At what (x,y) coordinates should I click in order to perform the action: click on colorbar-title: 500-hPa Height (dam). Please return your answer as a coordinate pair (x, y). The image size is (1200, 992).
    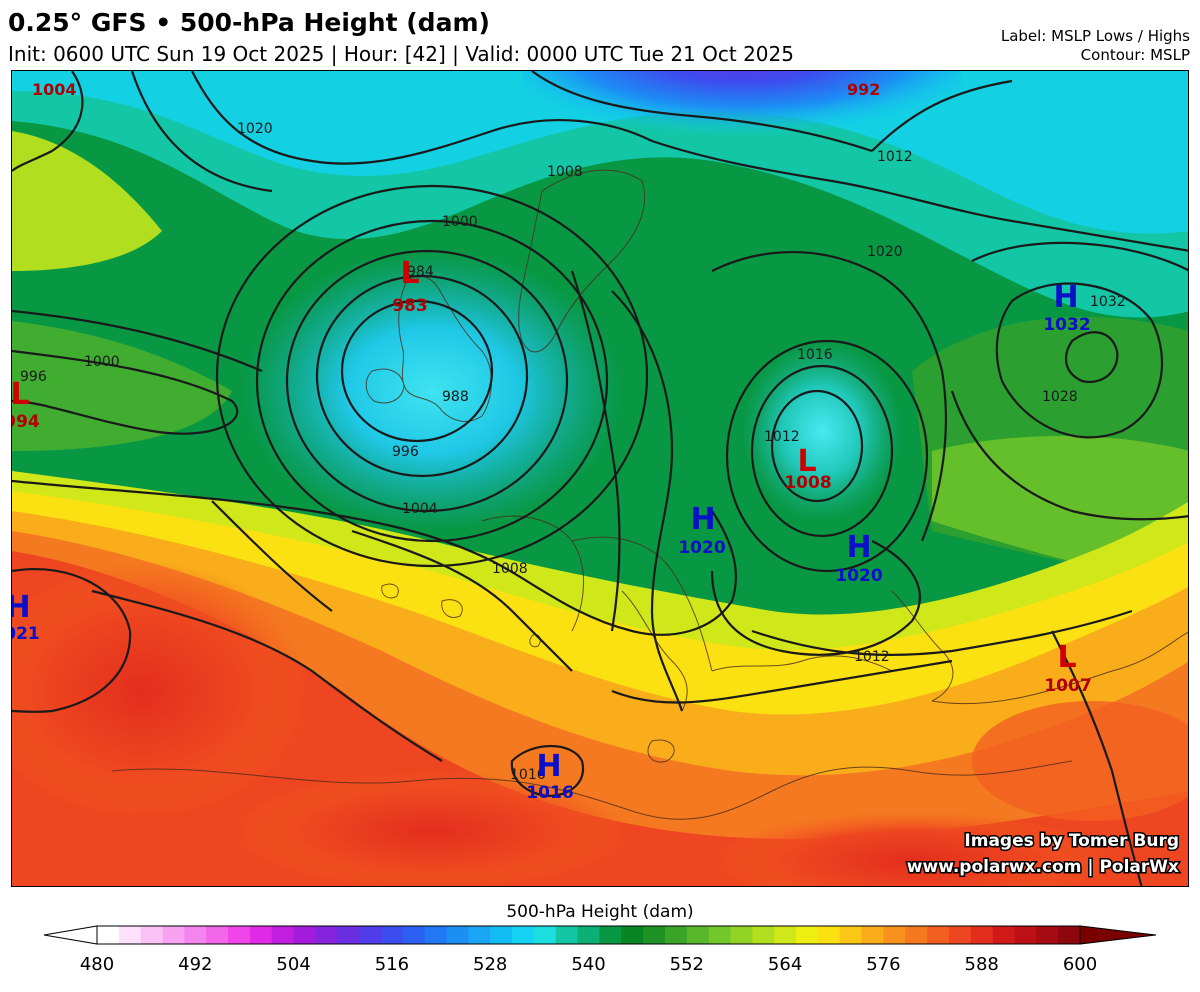
    Looking at the image, I should click on (600, 912).